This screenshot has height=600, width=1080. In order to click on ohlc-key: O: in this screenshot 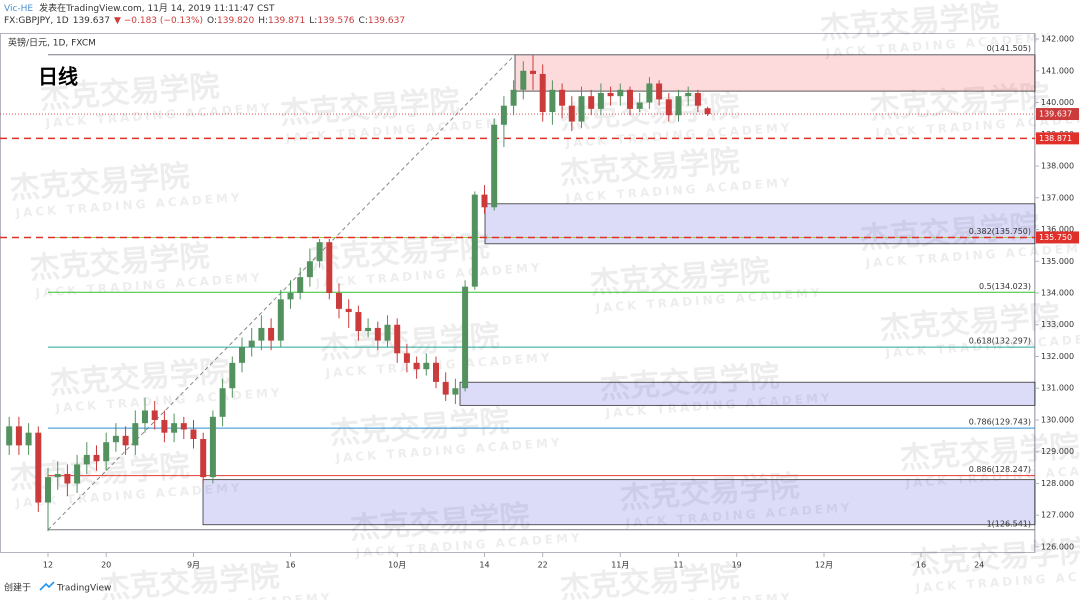, I will do `click(212, 21)`.